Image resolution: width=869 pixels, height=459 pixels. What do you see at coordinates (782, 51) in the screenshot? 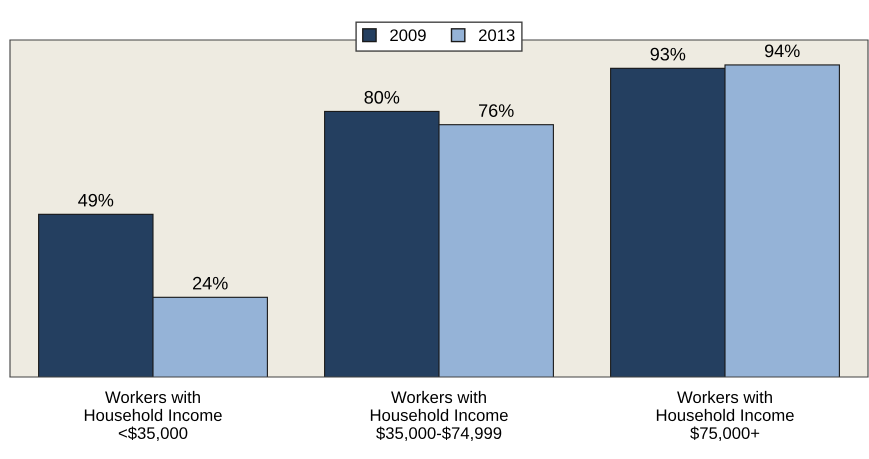
I see `data-label: 94%` at bounding box center [782, 51].